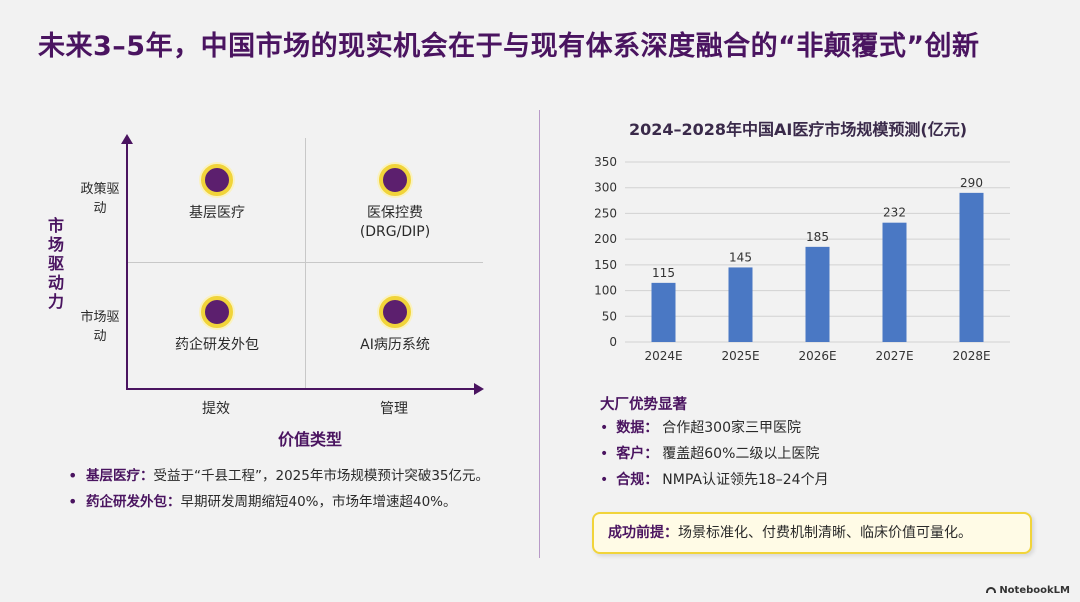 This screenshot has width=1080, height=602. Describe the element at coordinates (395, 345) in the screenshot. I see `quadrant-label: AI病历系统` at that location.